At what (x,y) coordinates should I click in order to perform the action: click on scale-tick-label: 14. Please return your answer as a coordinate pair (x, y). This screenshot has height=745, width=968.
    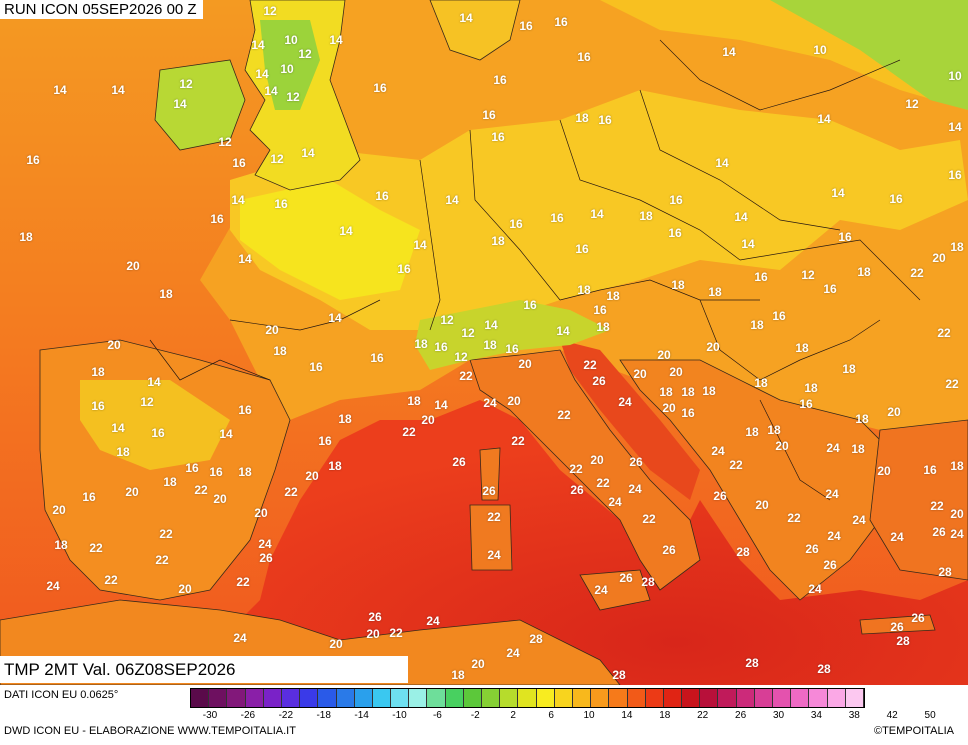
    Looking at the image, I should click on (627, 715).